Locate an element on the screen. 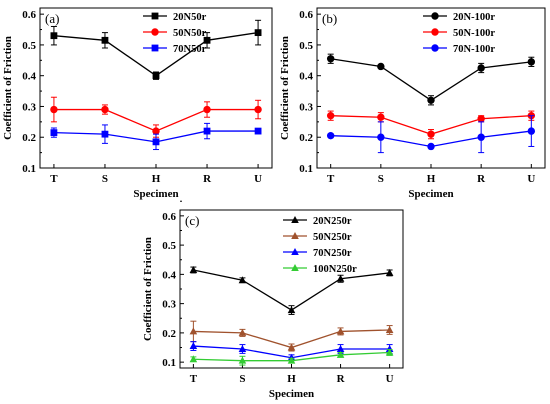 The width and height of the screenshot is (550, 404). legend-entry: 20N50r is located at coordinates (175, 17).